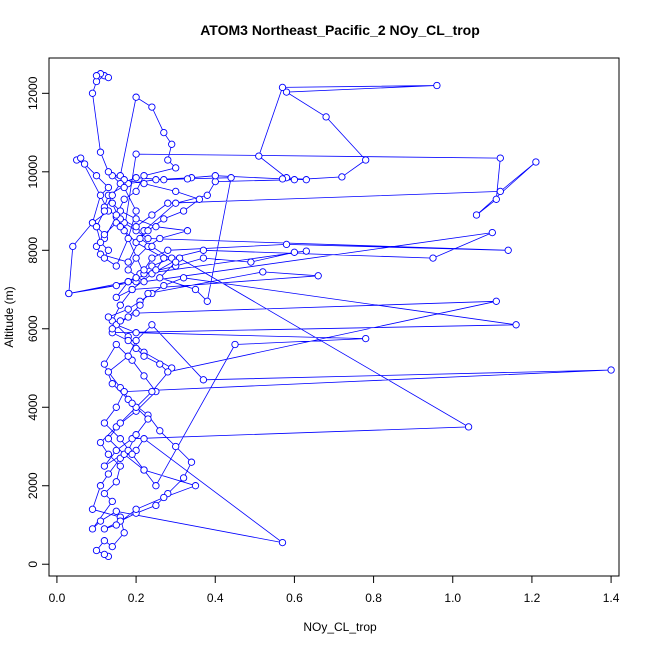 This screenshot has width=650, height=650. What do you see at coordinates (334, 590) in the screenshot?
I see `x-axis: 0.0 0.2 0.4 0.6 0.8 1.0 1.2 1.4` at bounding box center [334, 590].